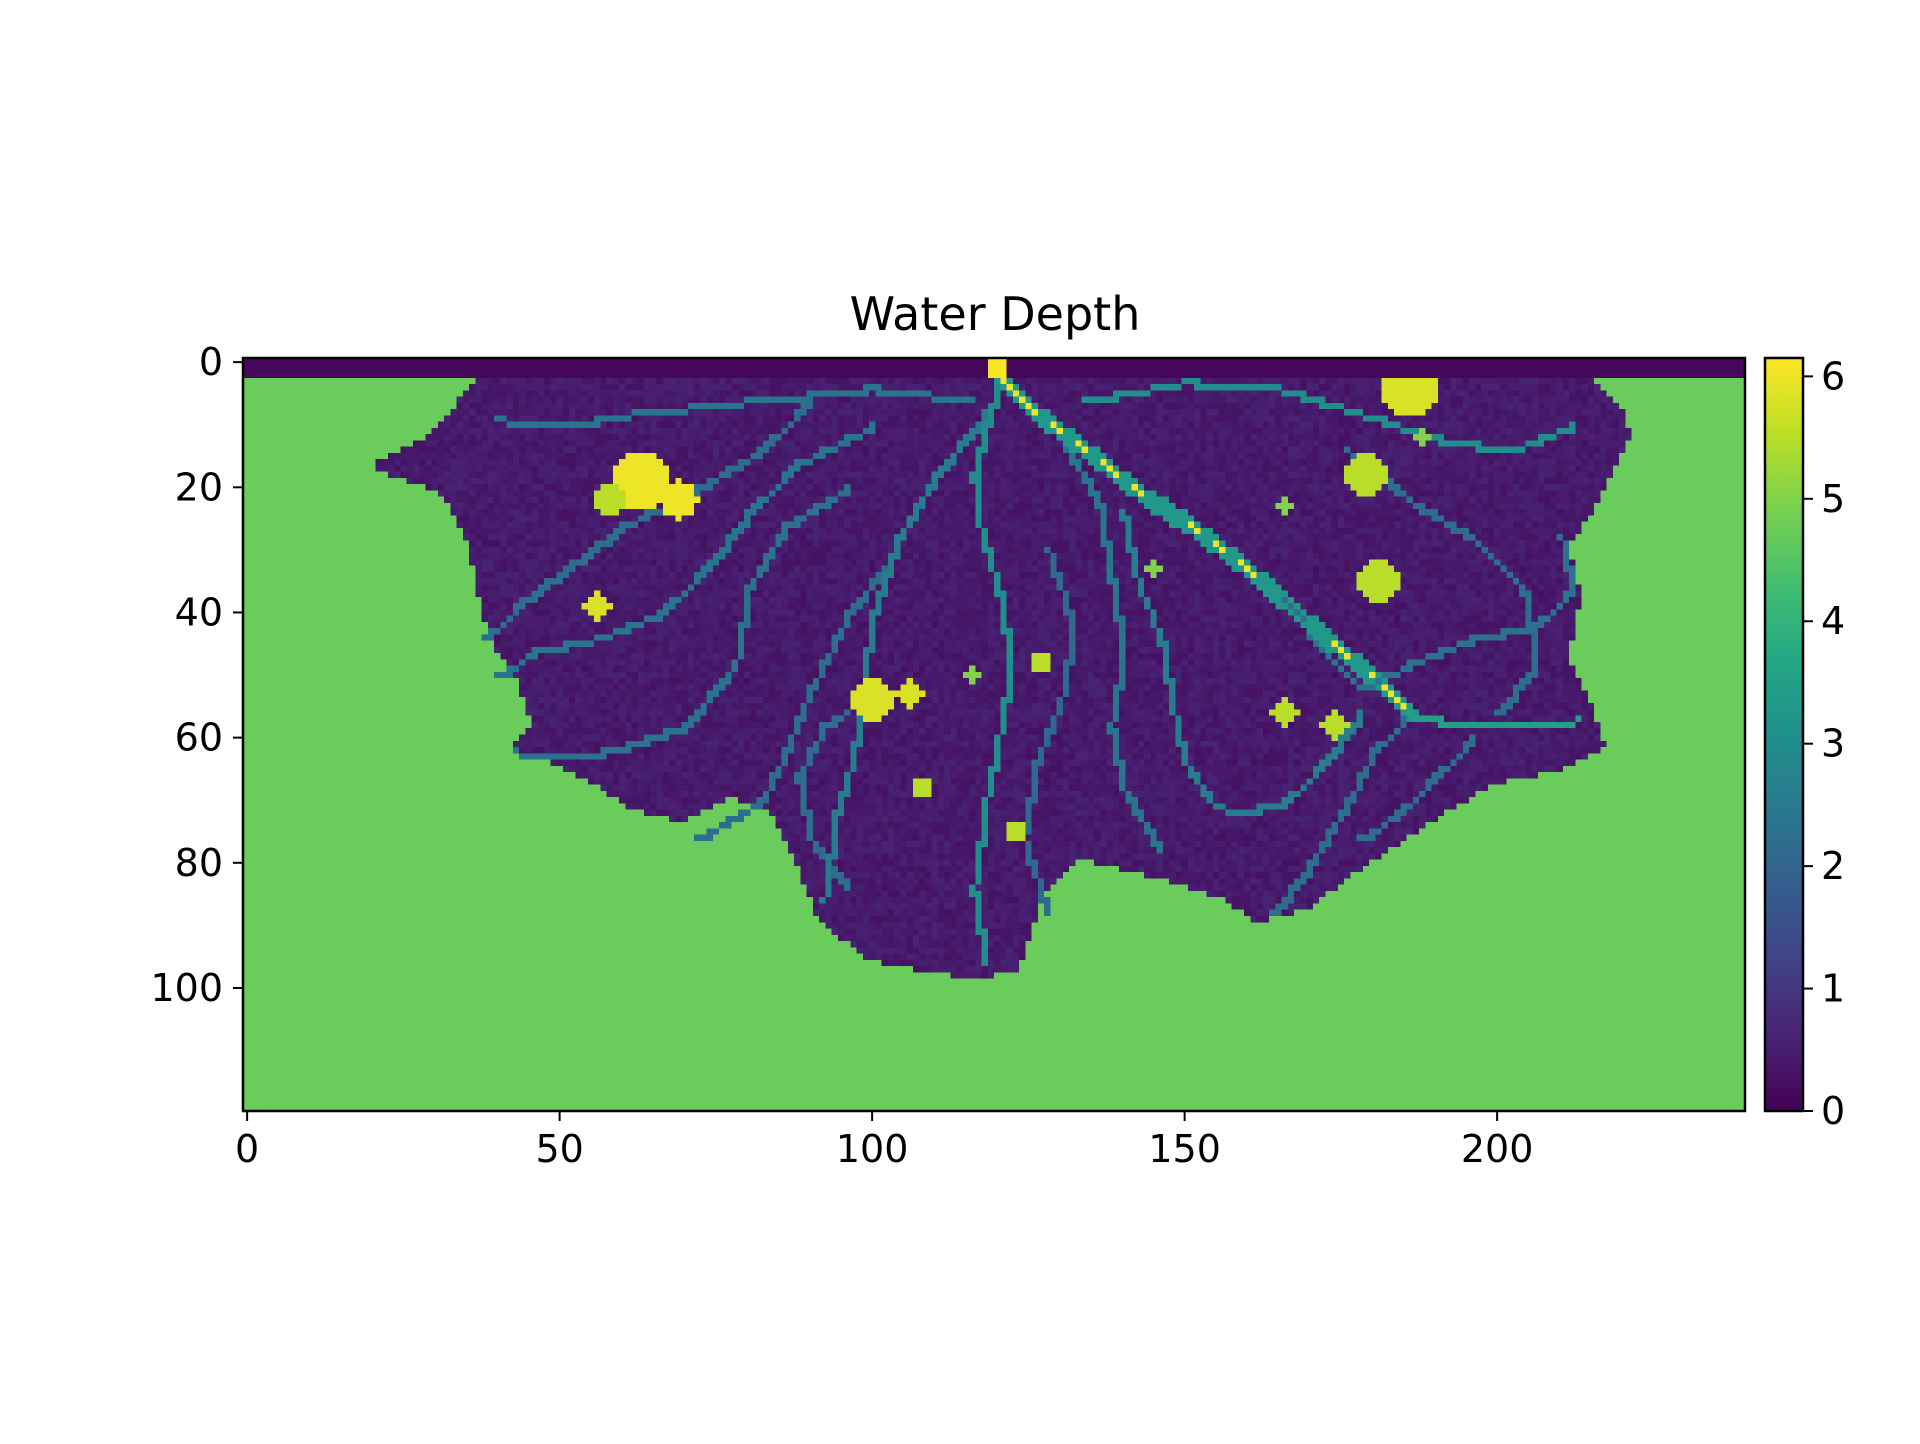 The height and width of the screenshot is (1444, 1920). I want to click on colorbar-tick-label: 5, so click(1833, 499).